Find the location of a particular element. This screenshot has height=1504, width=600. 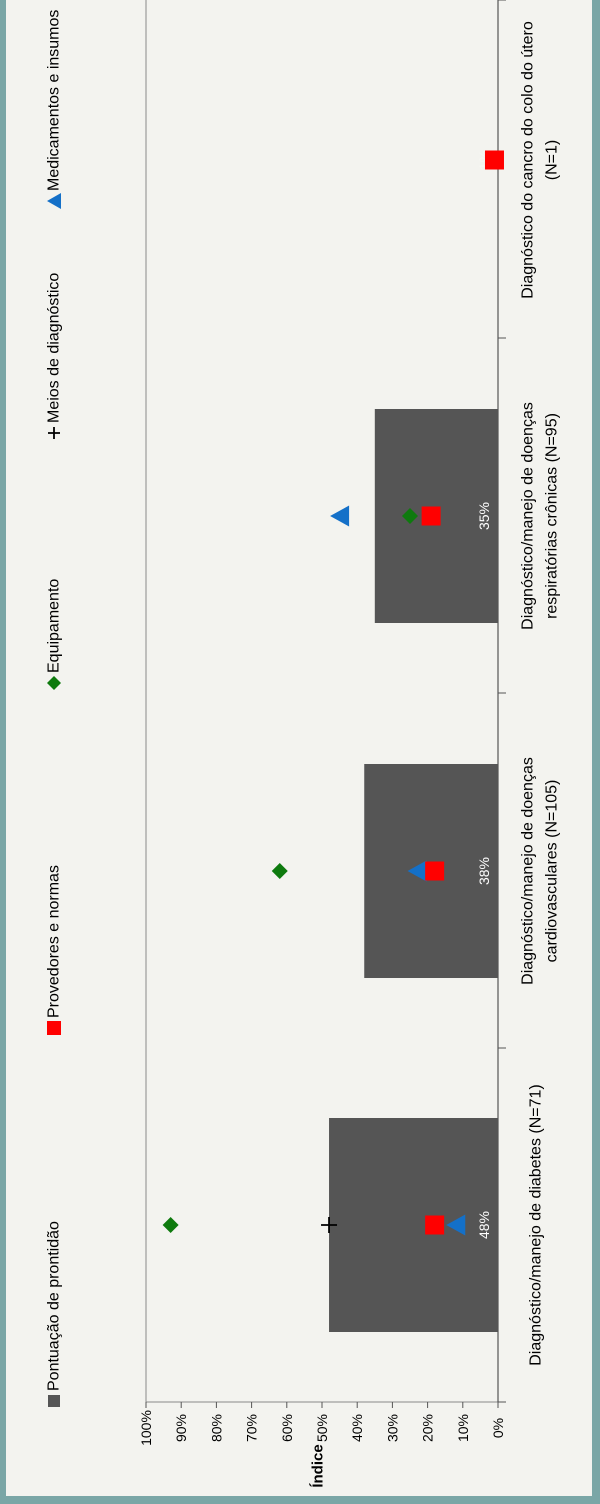

value-axis-title: Índice is located at coordinates (318, 1465).